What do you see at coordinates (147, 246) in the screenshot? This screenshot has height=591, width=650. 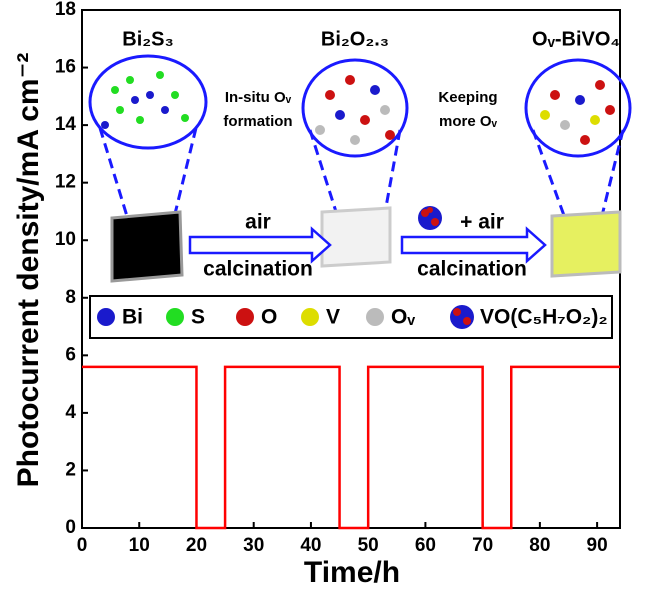 I see `bi2s3-film` at bounding box center [147, 246].